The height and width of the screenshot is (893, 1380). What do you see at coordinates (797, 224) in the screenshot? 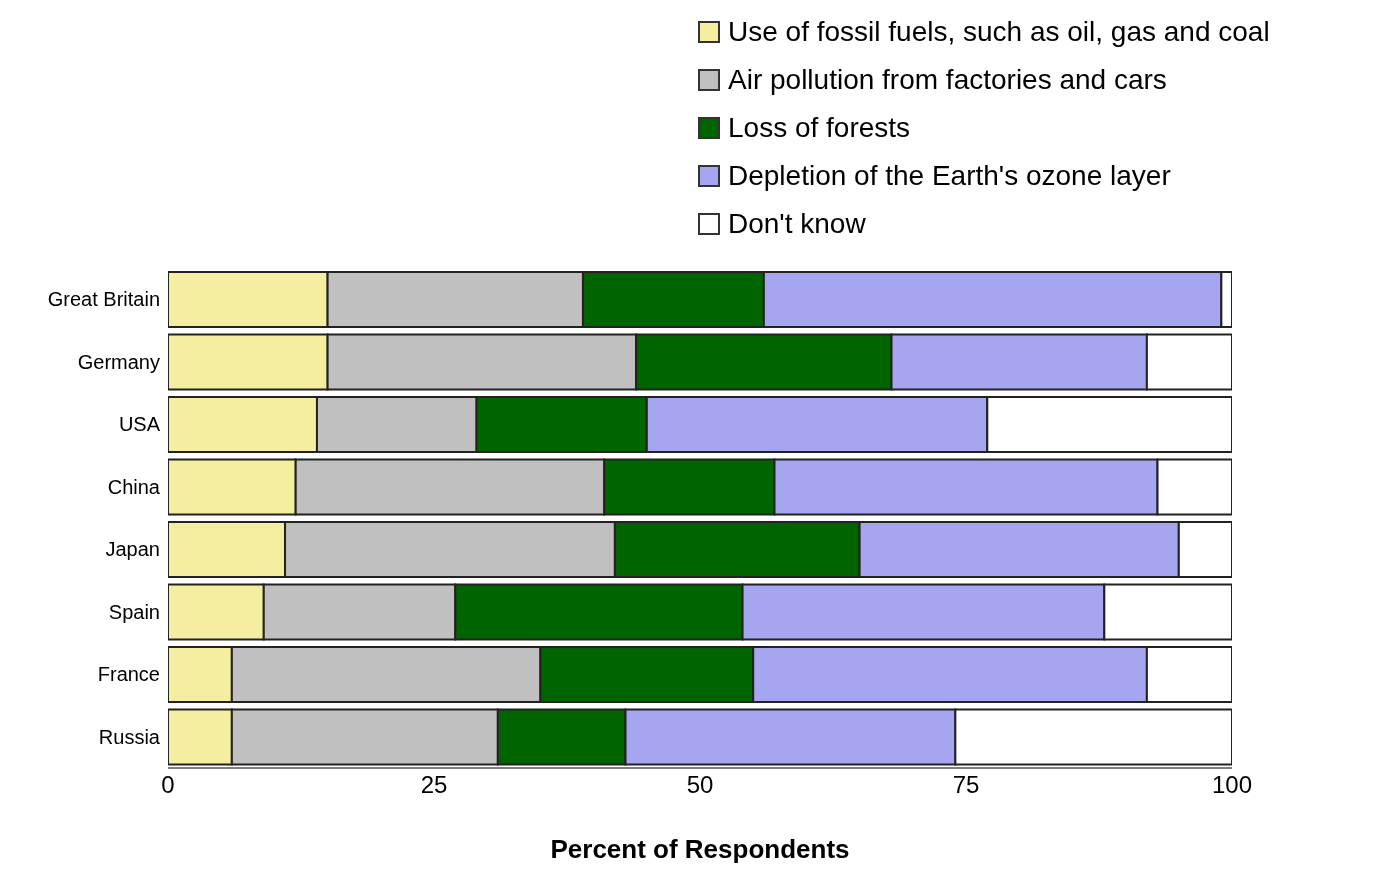
I see `legend-label: Don't know` at bounding box center [797, 224].